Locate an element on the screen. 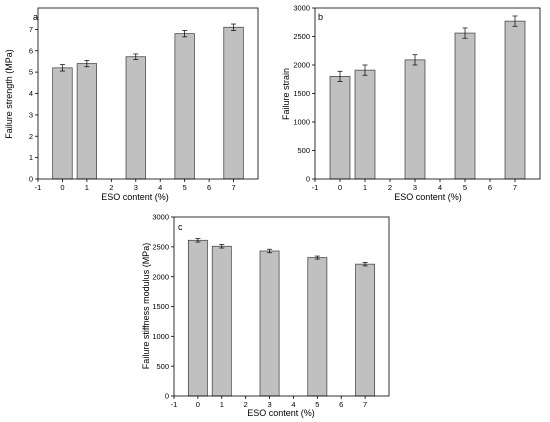  y-tick-label-b-1500: 1500 is located at coordinates (301, 93).